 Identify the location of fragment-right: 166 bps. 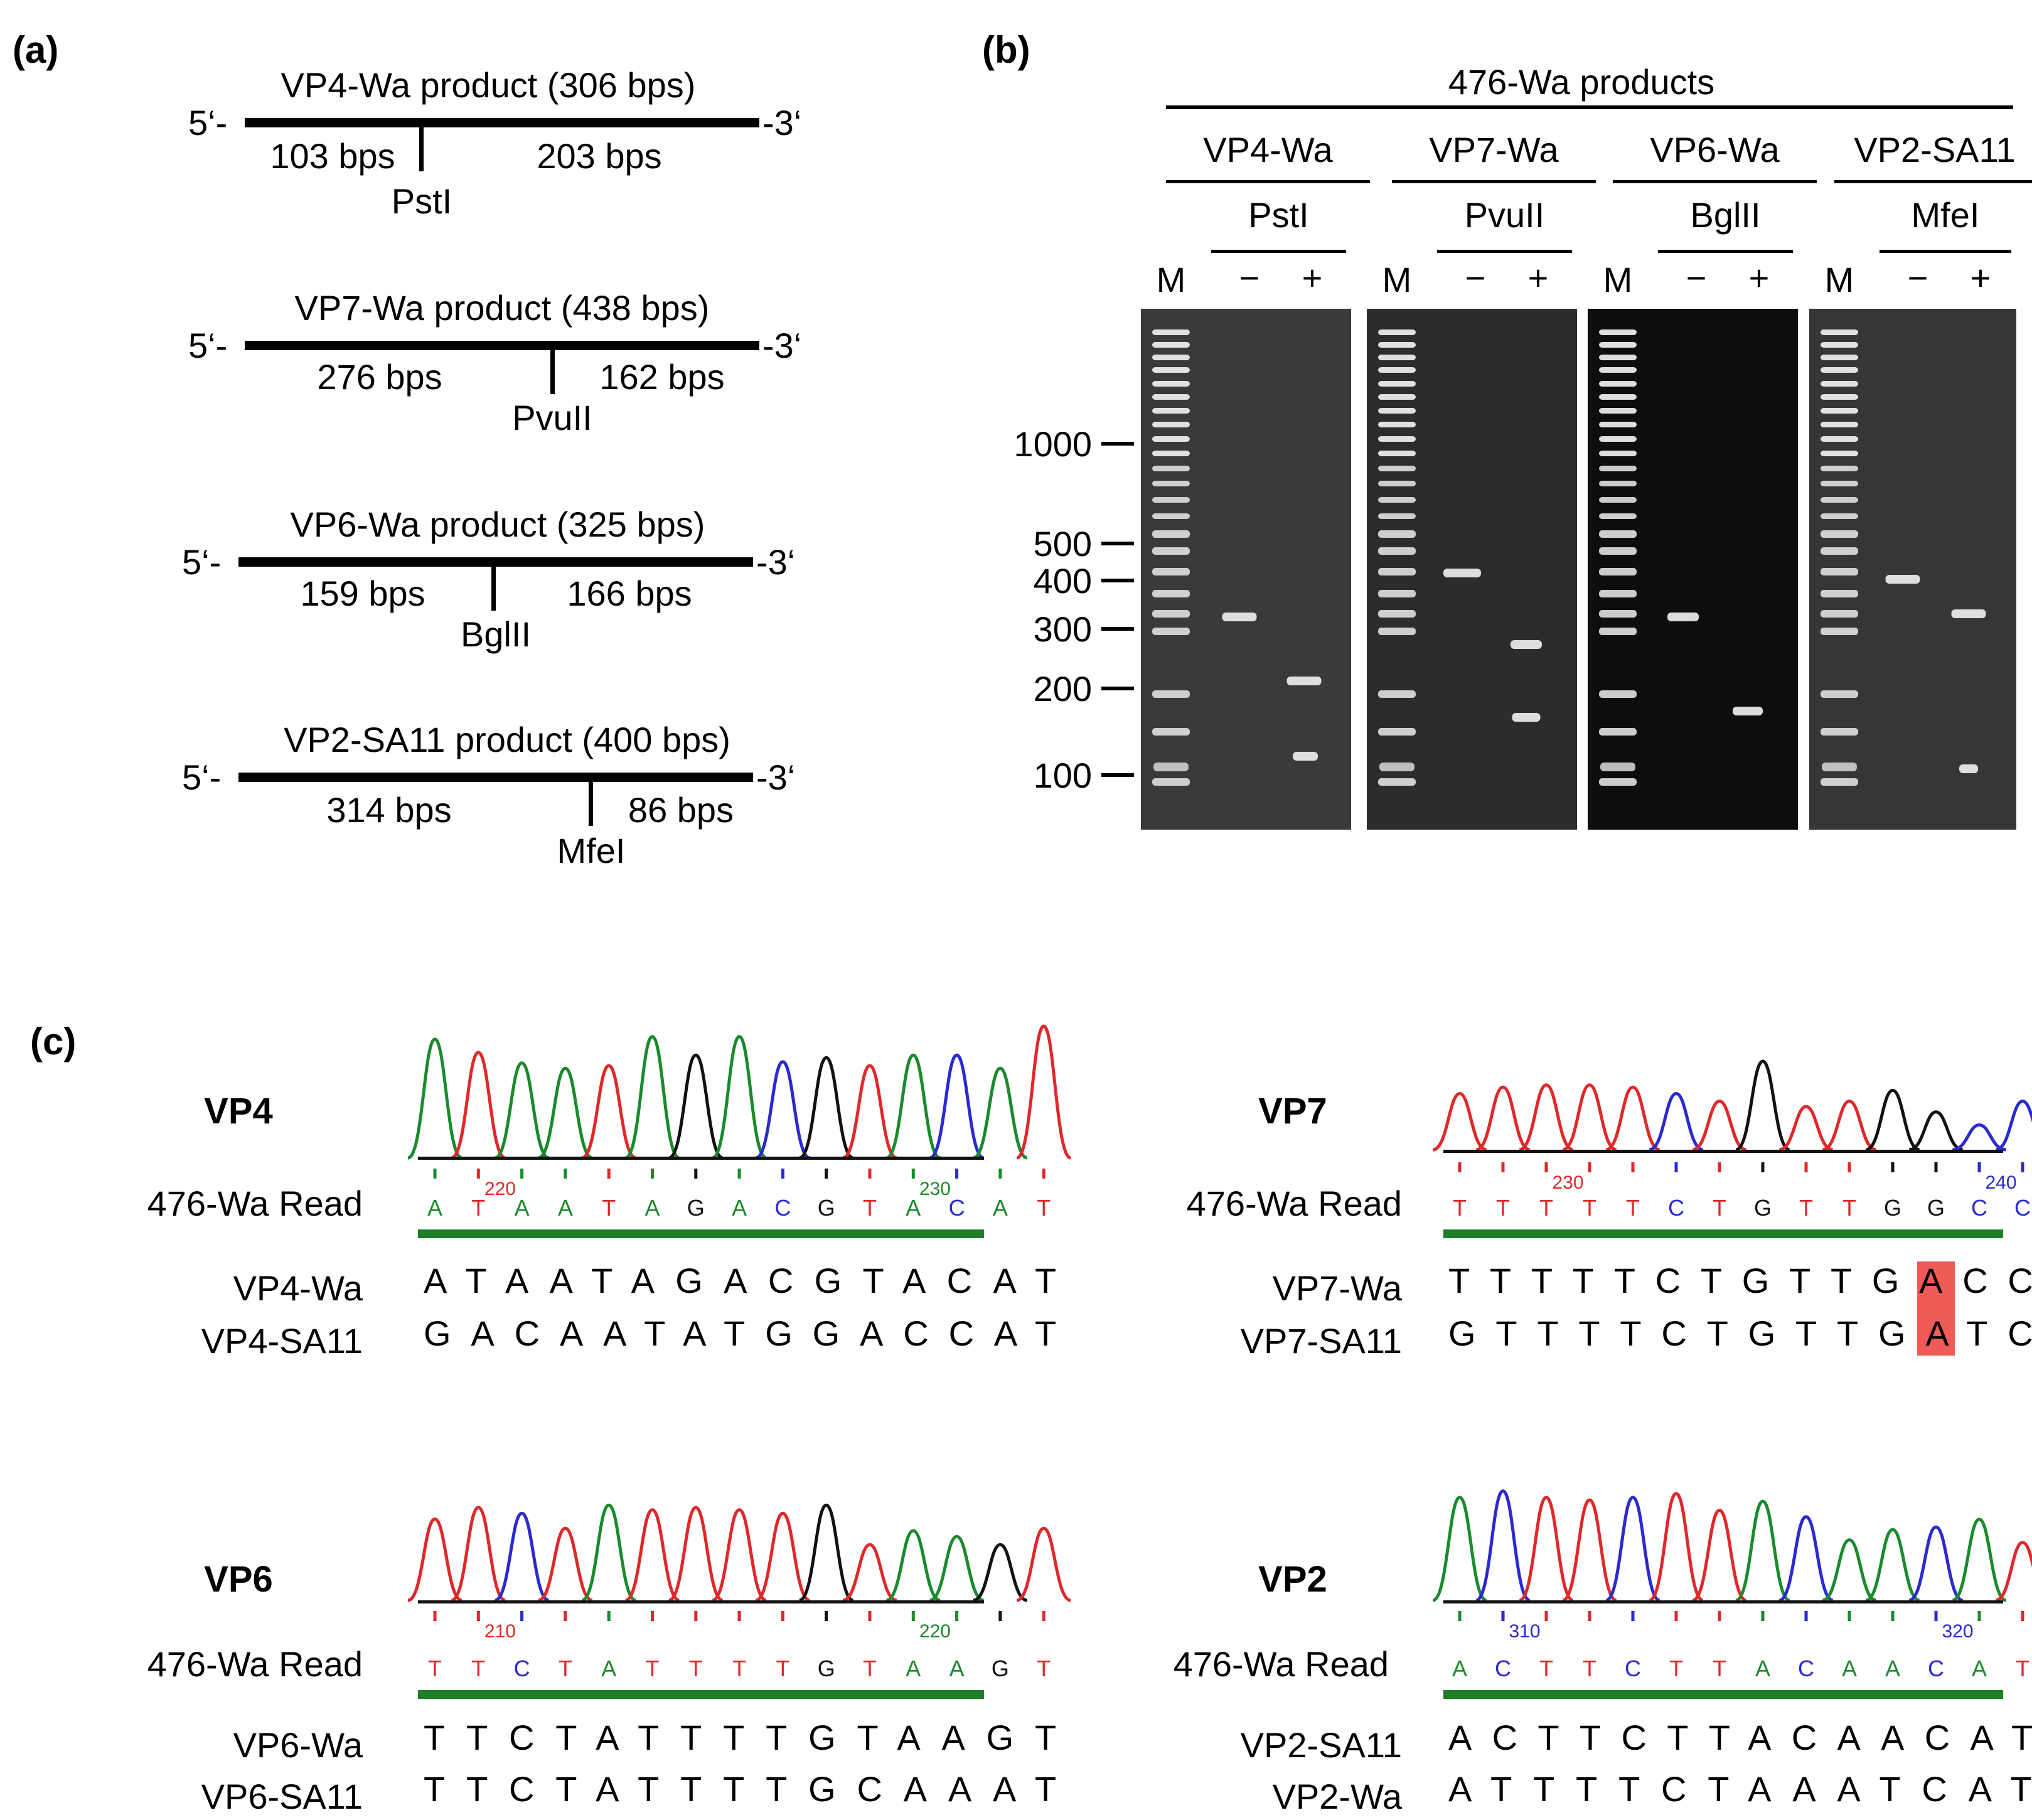
(629, 593).